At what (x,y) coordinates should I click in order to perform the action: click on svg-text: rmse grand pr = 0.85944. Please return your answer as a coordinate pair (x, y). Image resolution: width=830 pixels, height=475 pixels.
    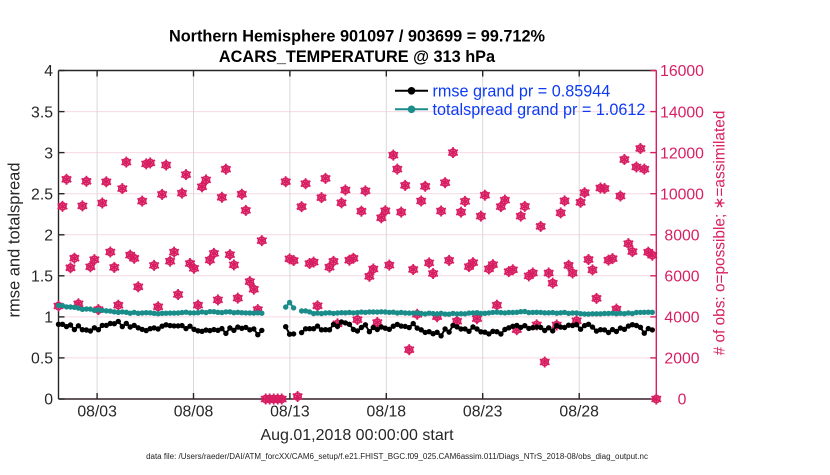
    Looking at the image, I should click on (522, 92).